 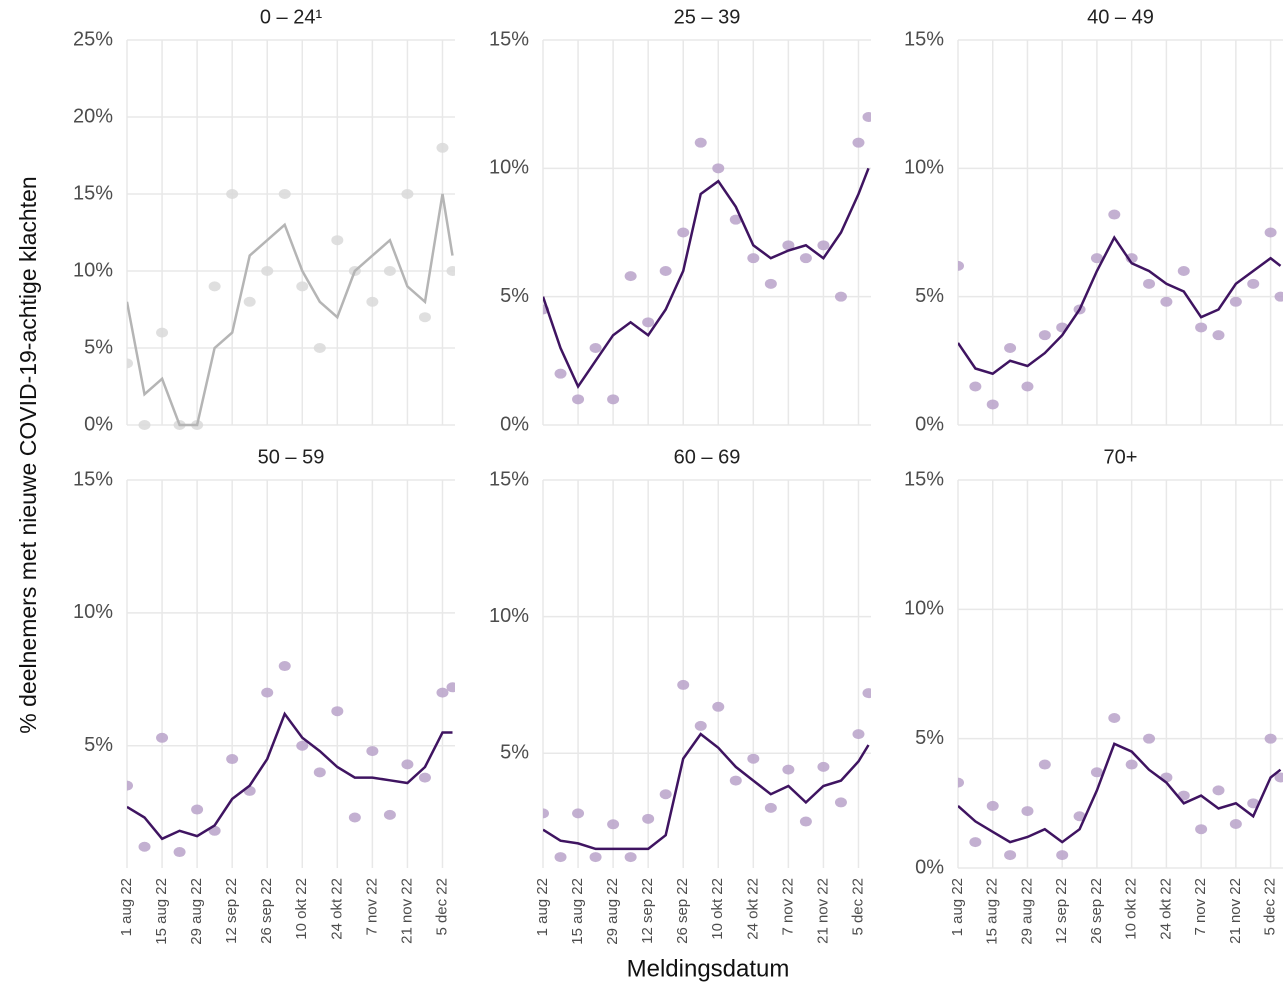 What do you see at coordinates (707, 457) in the screenshot?
I see `panel-title: 60 – 69` at bounding box center [707, 457].